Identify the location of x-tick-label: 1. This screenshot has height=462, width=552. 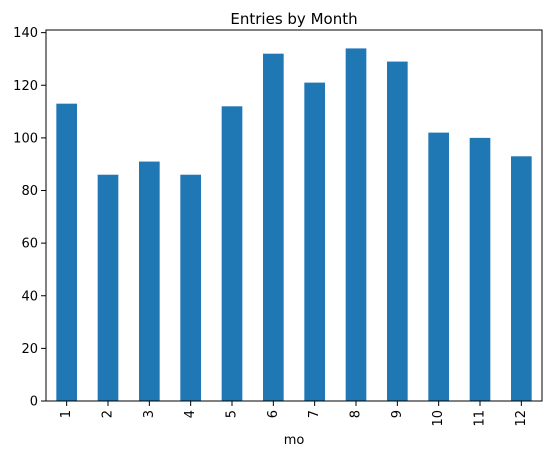
(66, 414).